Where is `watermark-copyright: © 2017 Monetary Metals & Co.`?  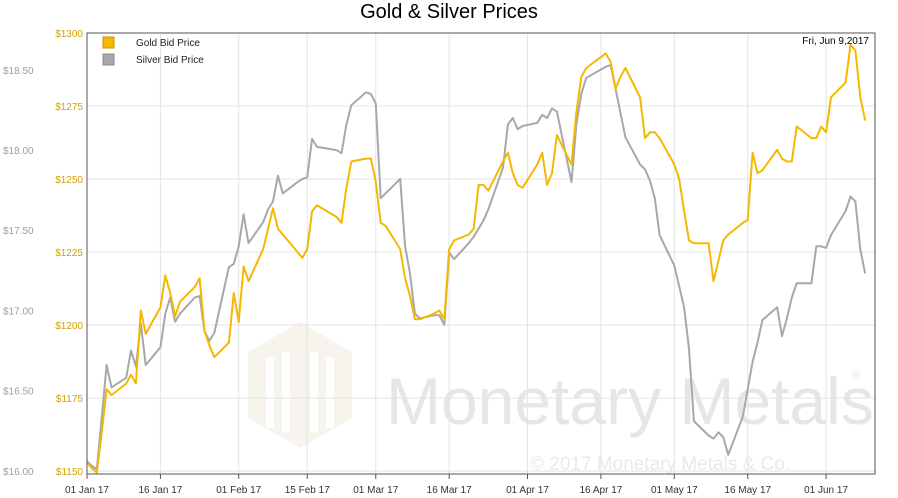
watermark-copyright: © 2017 Monetary Metals & Co. is located at coordinates (660, 464).